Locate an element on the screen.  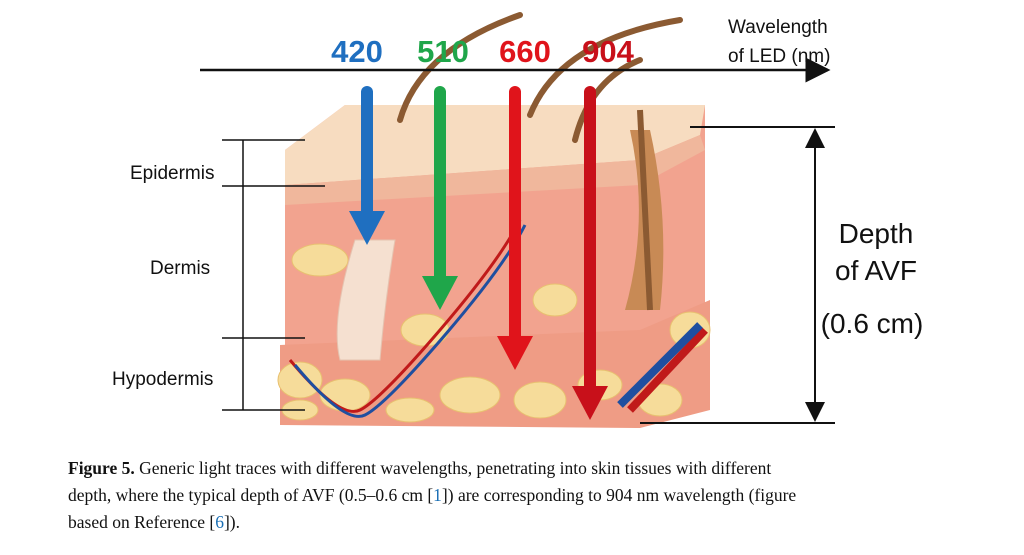
wavelength-label: 660 is located at coordinates (525, 51).